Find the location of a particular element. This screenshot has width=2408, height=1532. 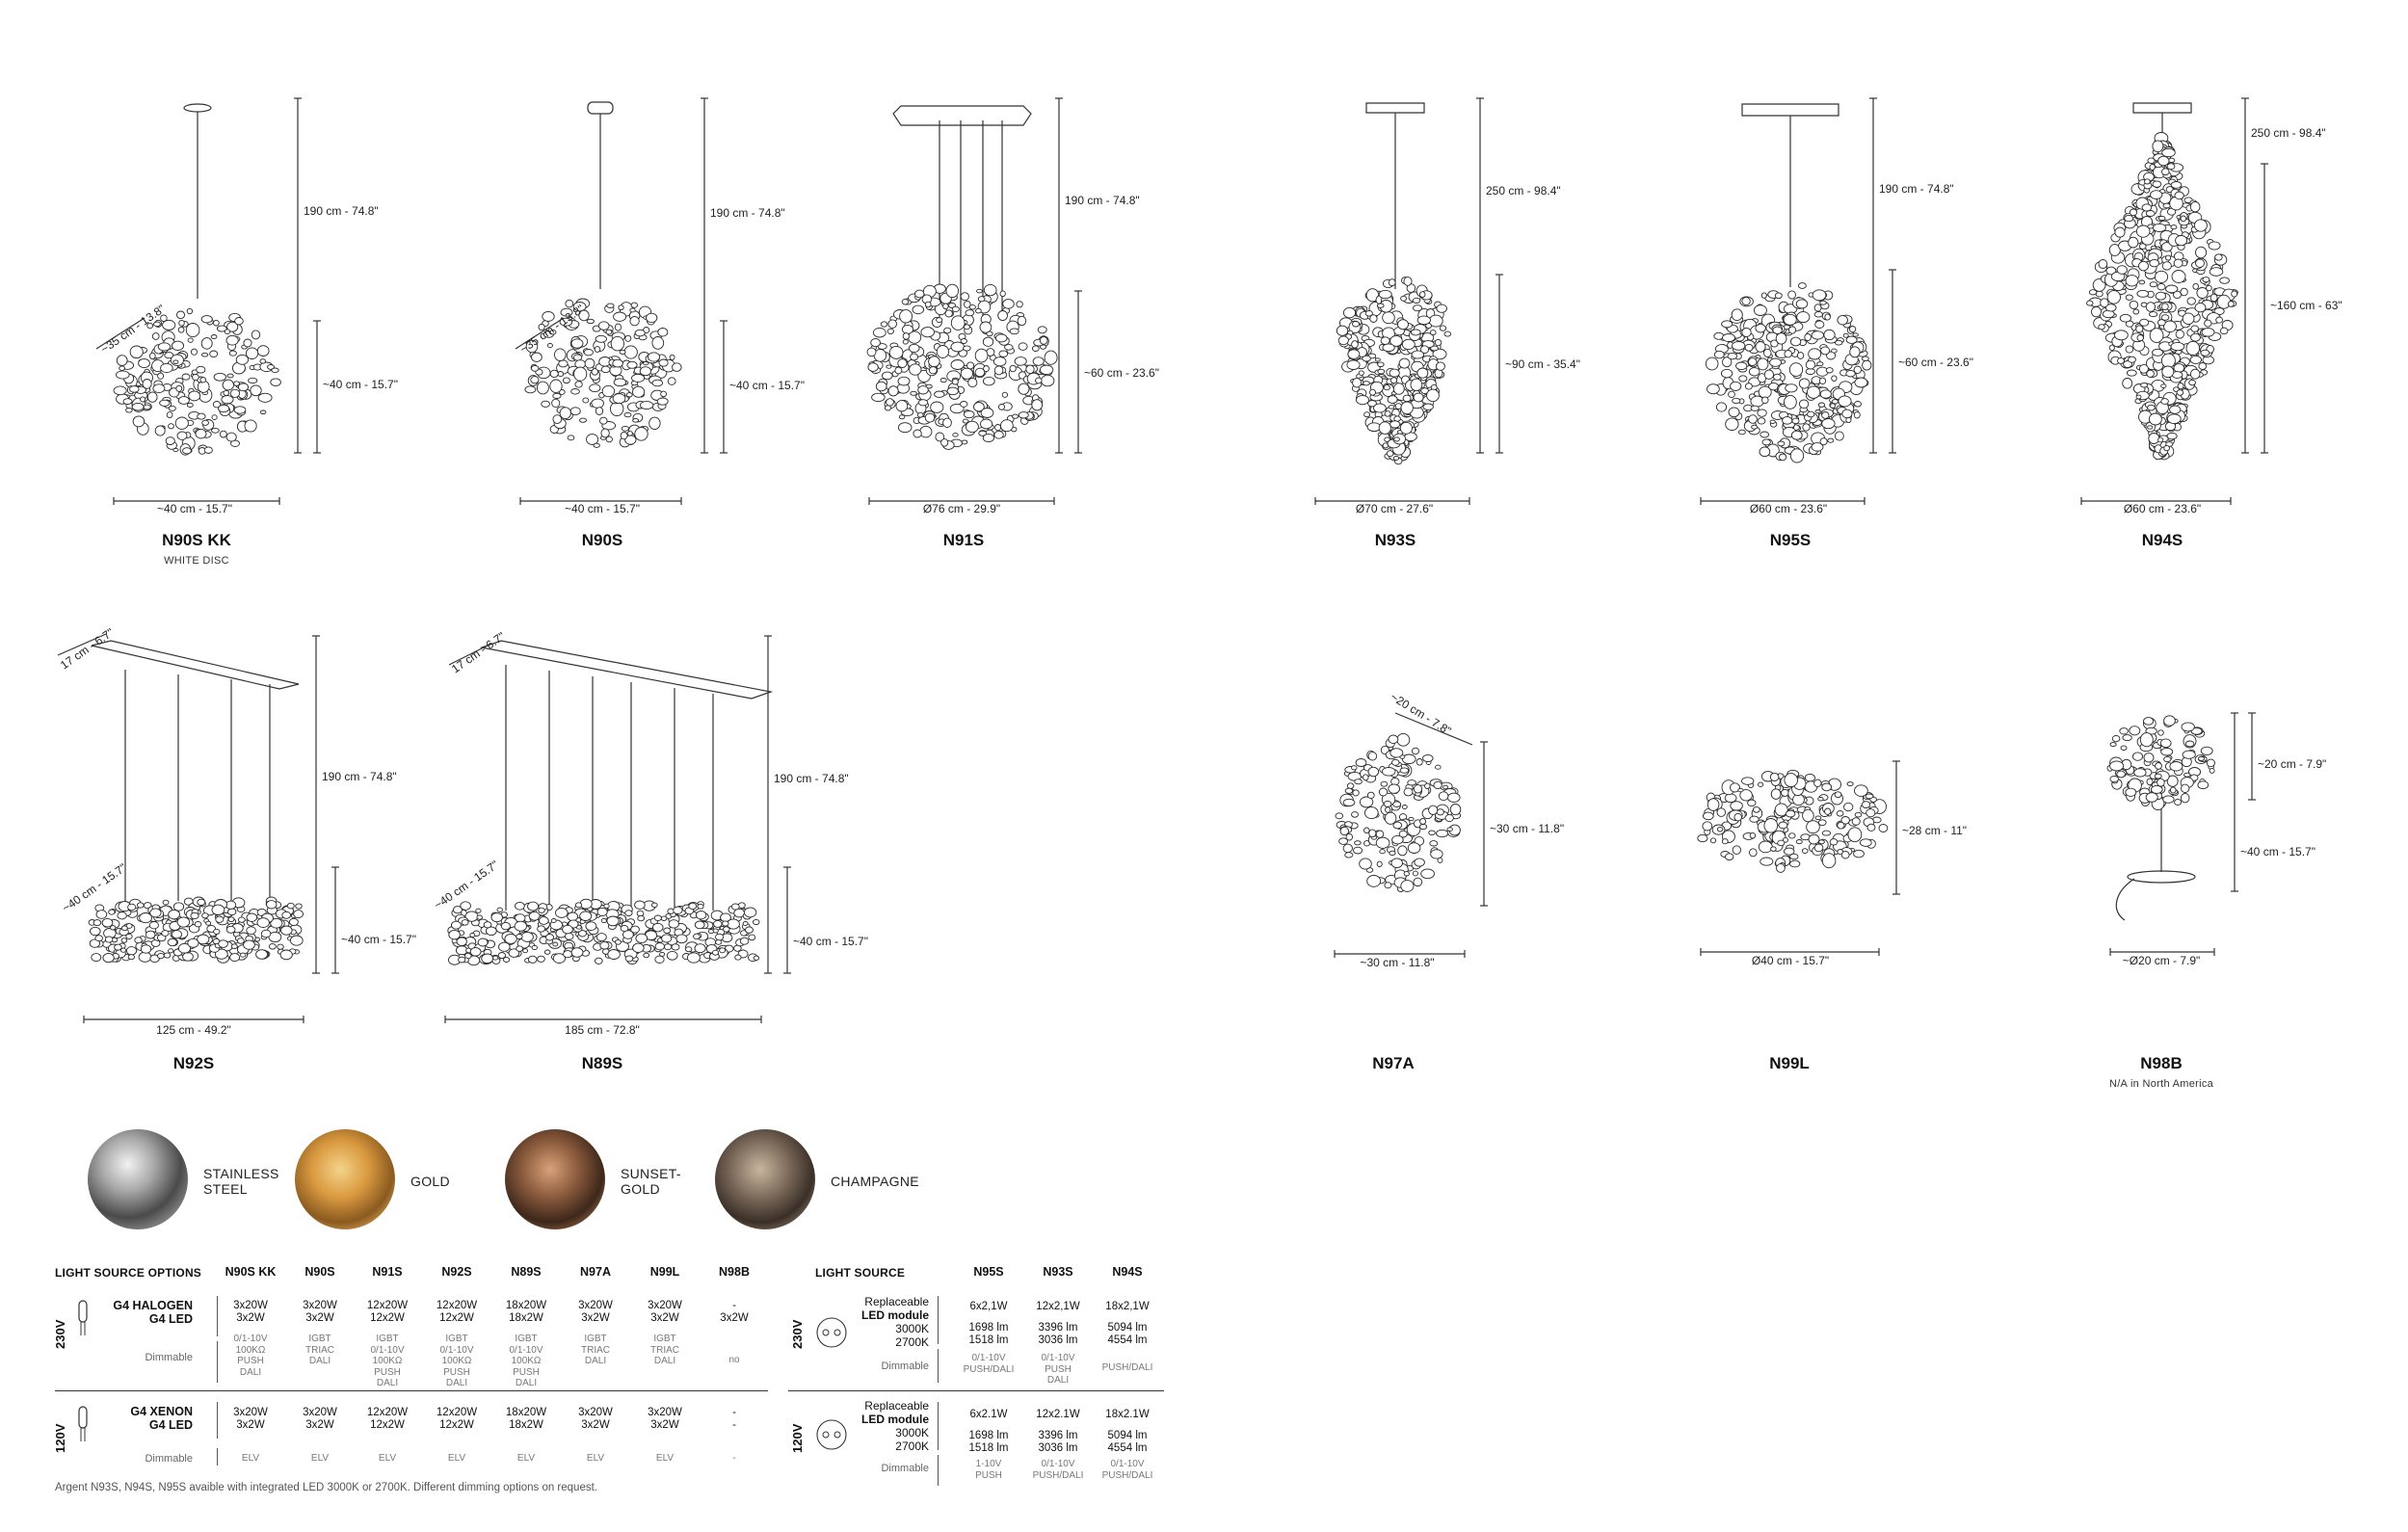

column-header: N95S is located at coordinates (989, 1272).